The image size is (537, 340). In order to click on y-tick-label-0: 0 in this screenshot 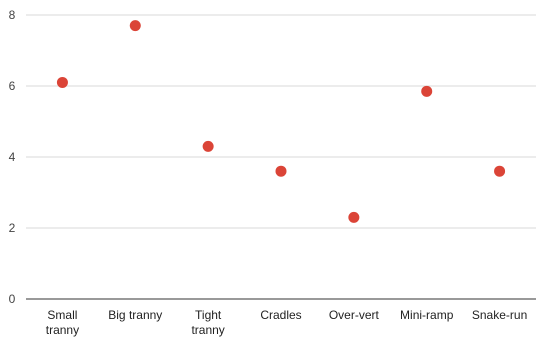, I will do `click(12, 299)`.